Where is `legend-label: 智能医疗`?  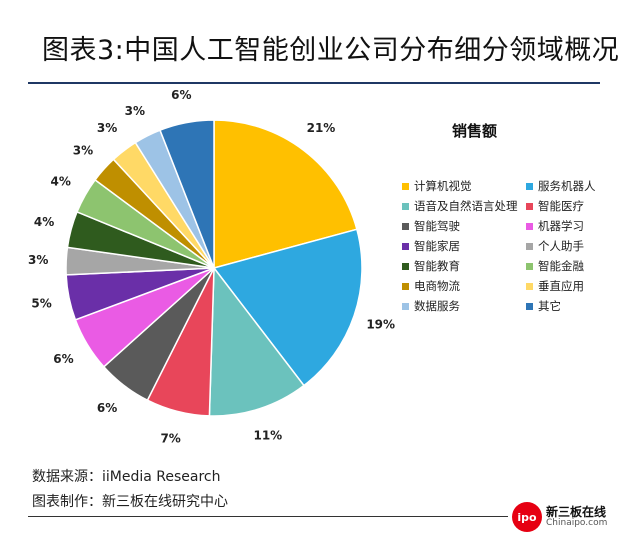
legend-label: 智能医疗 is located at coordinates (561, 206).